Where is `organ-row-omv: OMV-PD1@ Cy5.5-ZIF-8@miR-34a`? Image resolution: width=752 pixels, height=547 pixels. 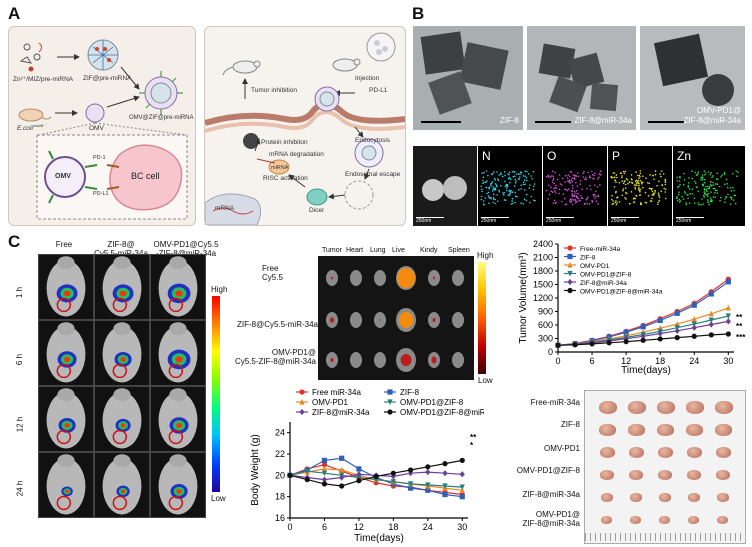 organ-row-omv: OMV-PD1@ Cy5.5-ZIF-8@miR-34a is located at coordinates (275, 357).